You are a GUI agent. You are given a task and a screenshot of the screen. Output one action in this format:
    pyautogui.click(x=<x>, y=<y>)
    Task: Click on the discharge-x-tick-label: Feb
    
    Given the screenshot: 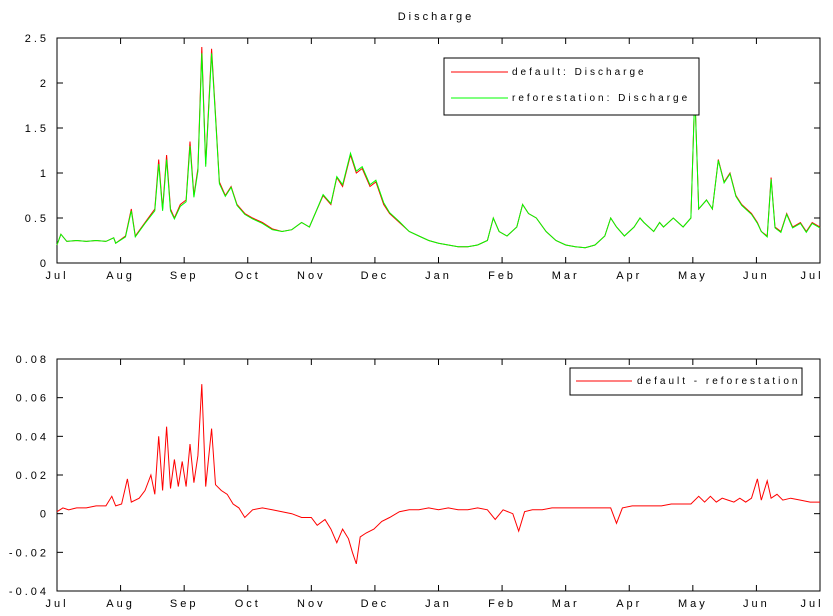 What is the action you would take?
    pyautogui.click(x=502, y=276)
    